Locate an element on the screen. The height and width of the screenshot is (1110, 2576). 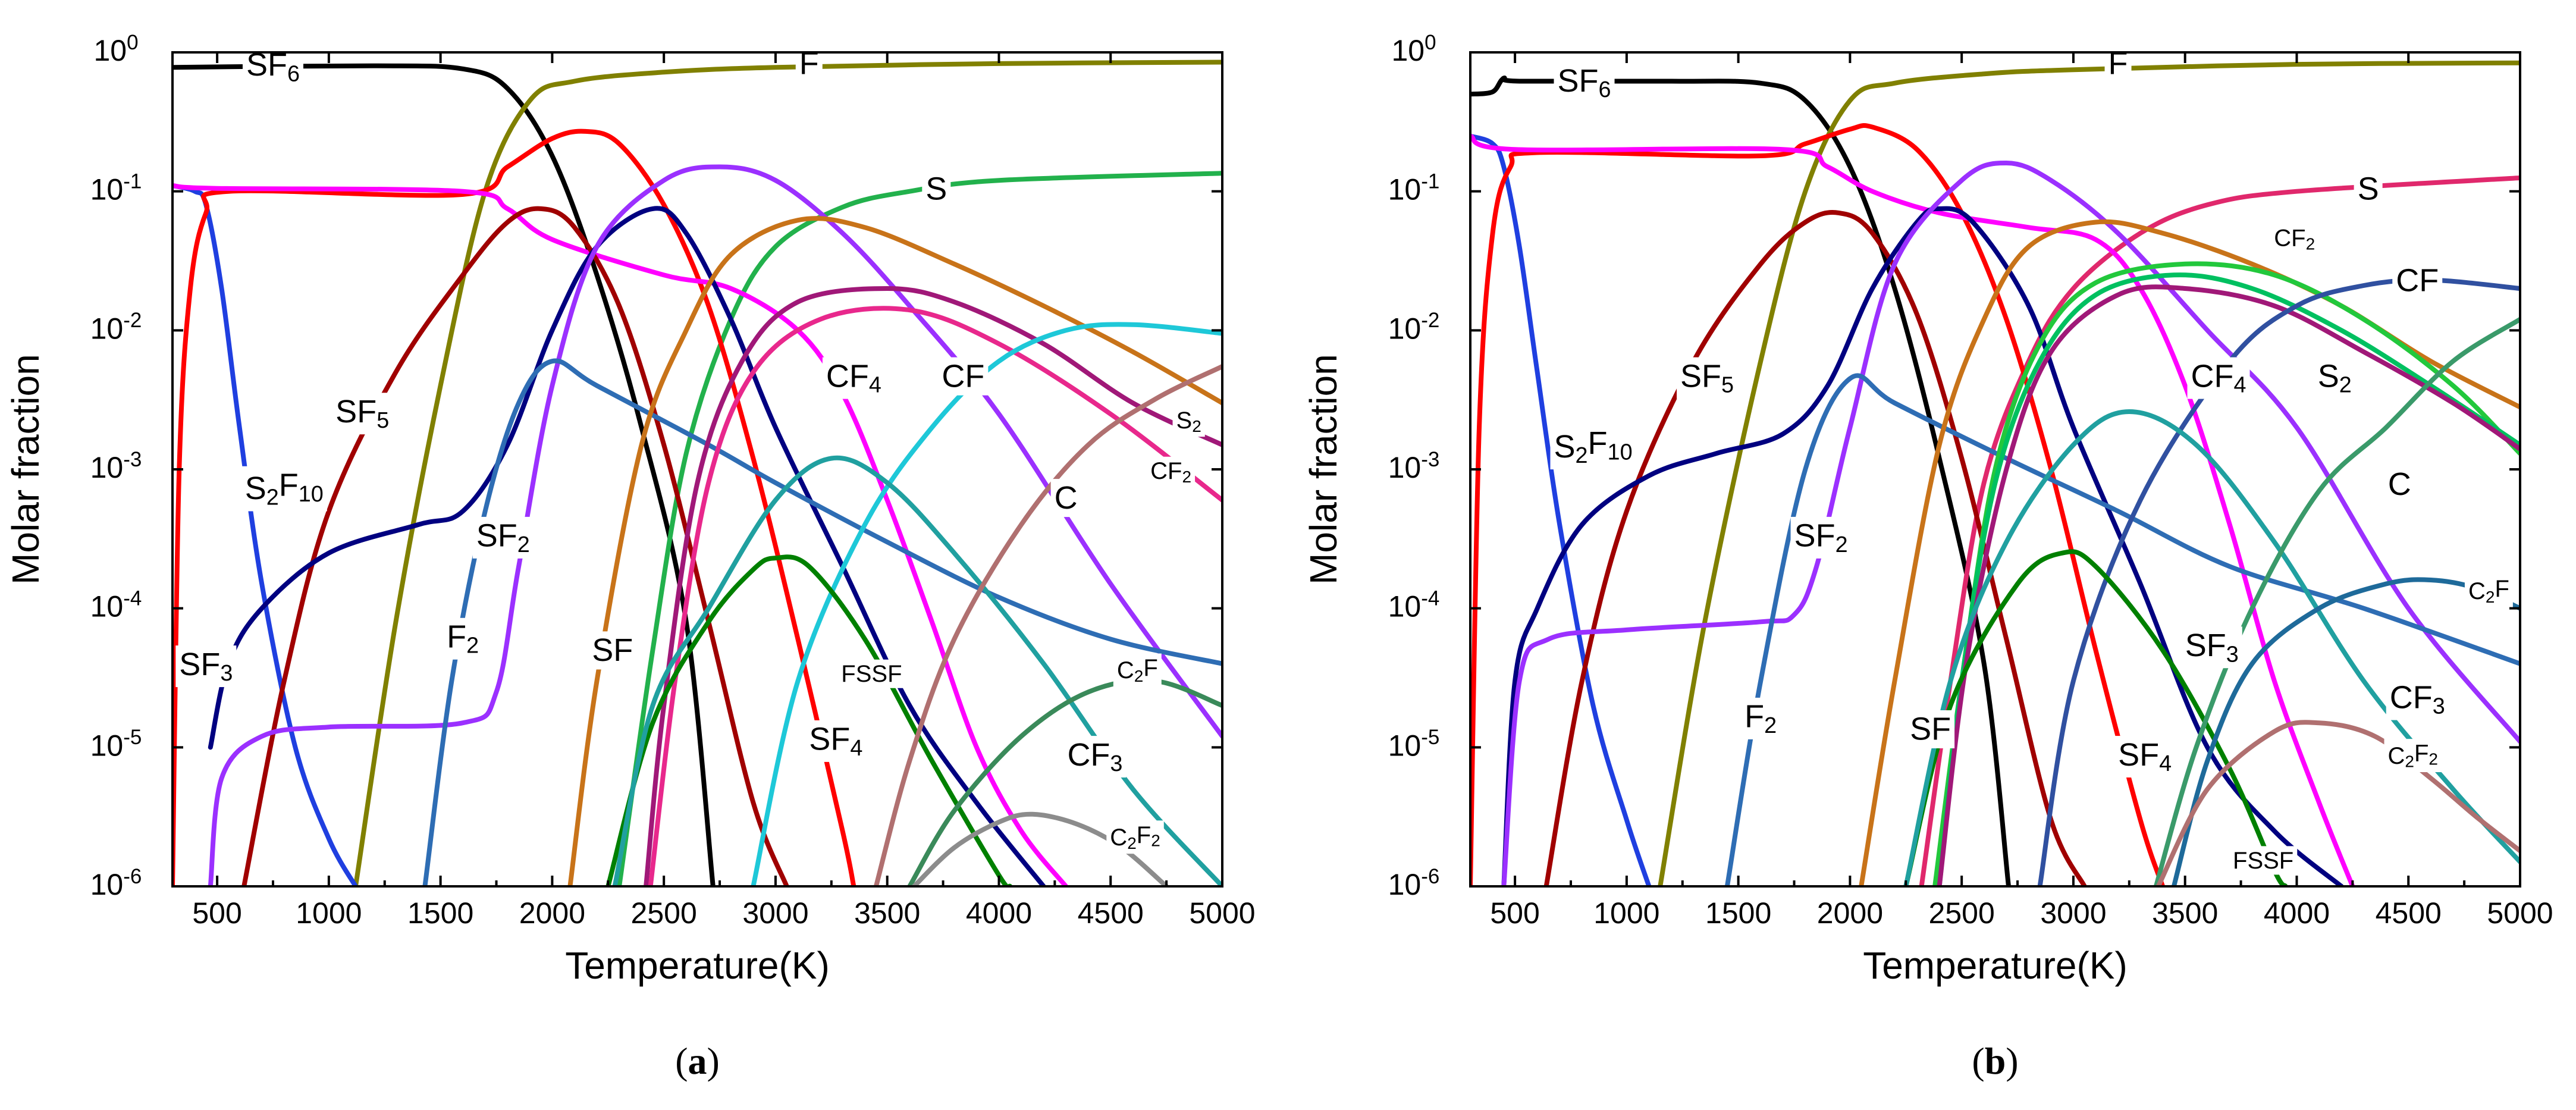
panel-label: (a) is located at coordinates (697, 1061).